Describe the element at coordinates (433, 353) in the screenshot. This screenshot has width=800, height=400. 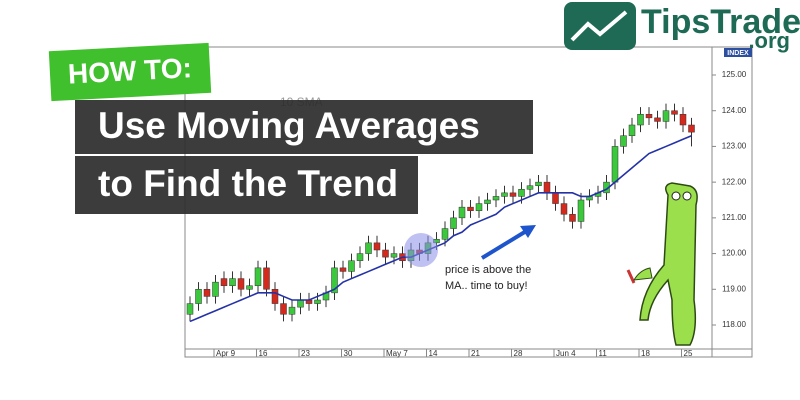
I see `x-tick-label: 14` at that location.